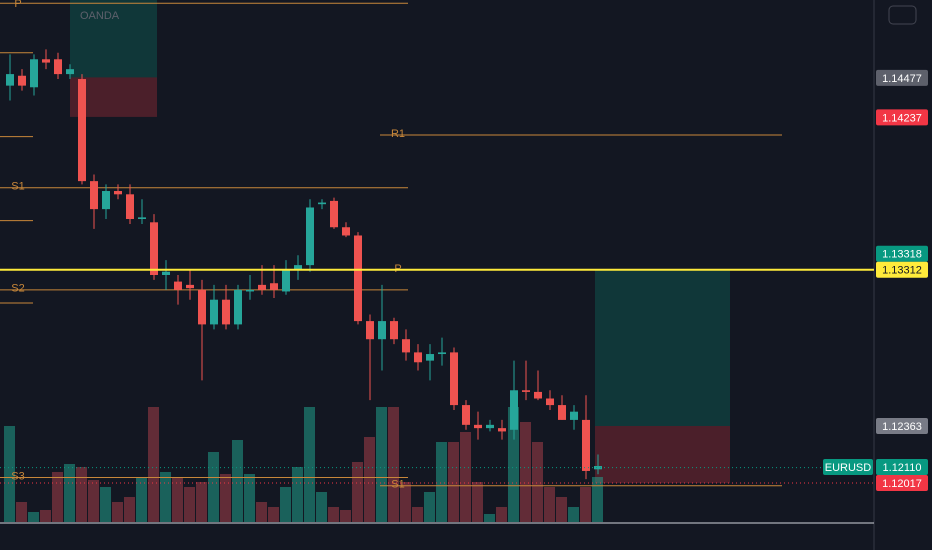  I want to click on position-stop, so click(662, 454).